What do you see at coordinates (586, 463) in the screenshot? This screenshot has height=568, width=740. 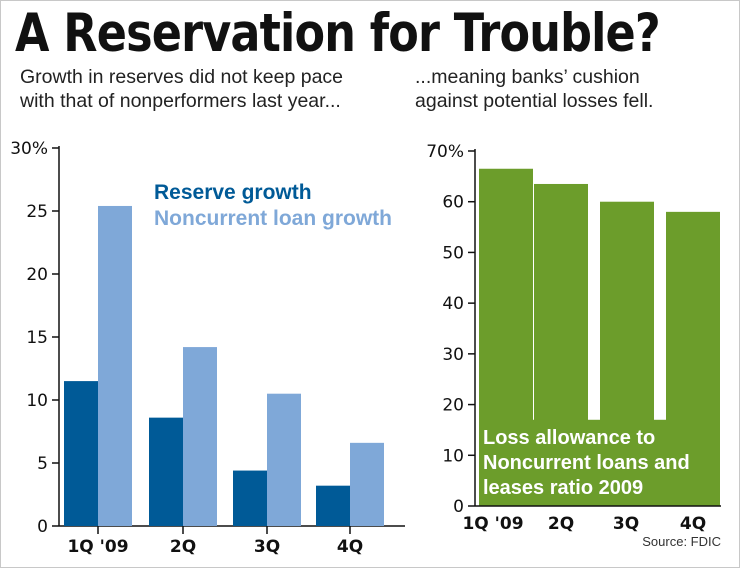 I see `series-label-line: Noncurrent loans and` at bounding box center [586, 463].